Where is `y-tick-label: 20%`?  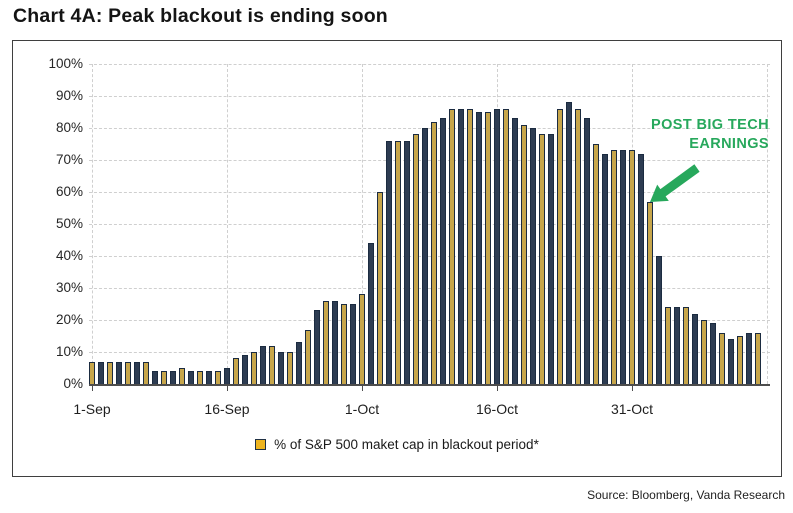 y-tick-label: 20% is located at coordinates (69, 319).